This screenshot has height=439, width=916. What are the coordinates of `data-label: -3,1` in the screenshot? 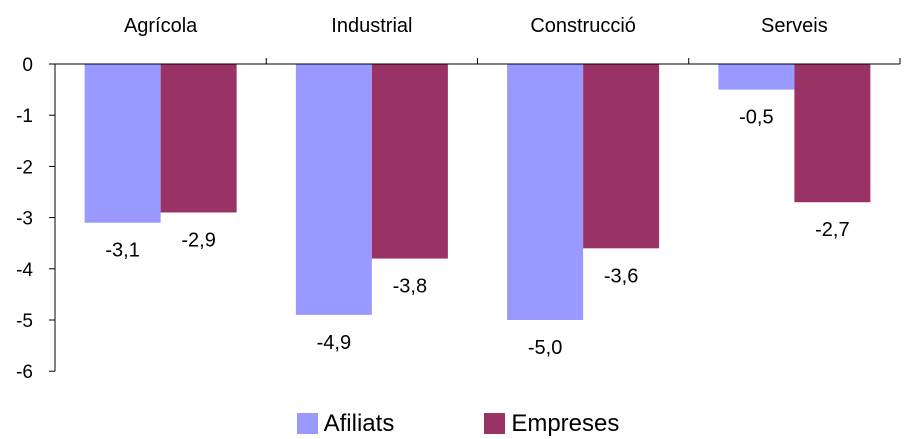 It's located at (122, 251).